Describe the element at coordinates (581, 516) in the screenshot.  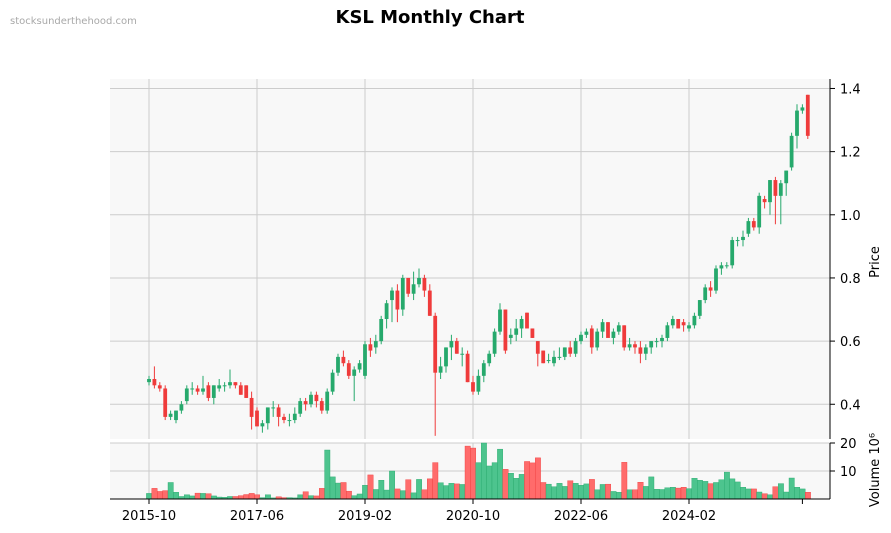
I see `x-tick-label: 2022-06` at that location.